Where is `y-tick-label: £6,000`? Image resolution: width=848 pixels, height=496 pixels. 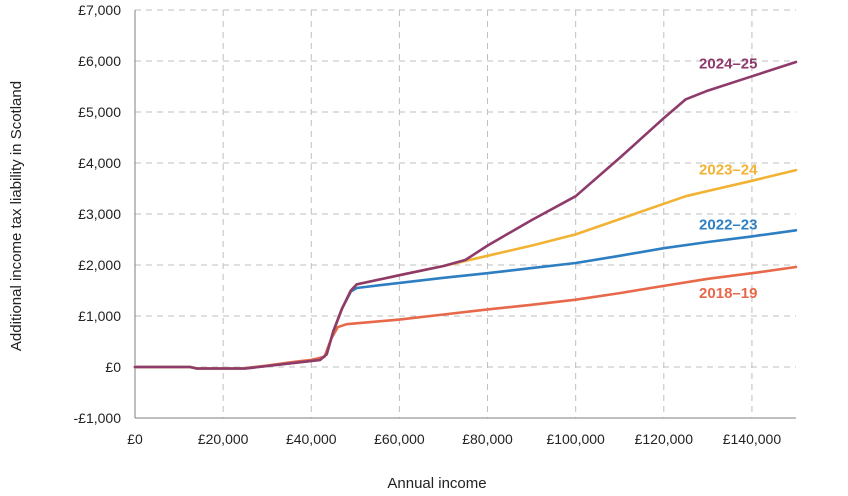
y-tick-label: £6,000 is located at coordinates (99, 61).